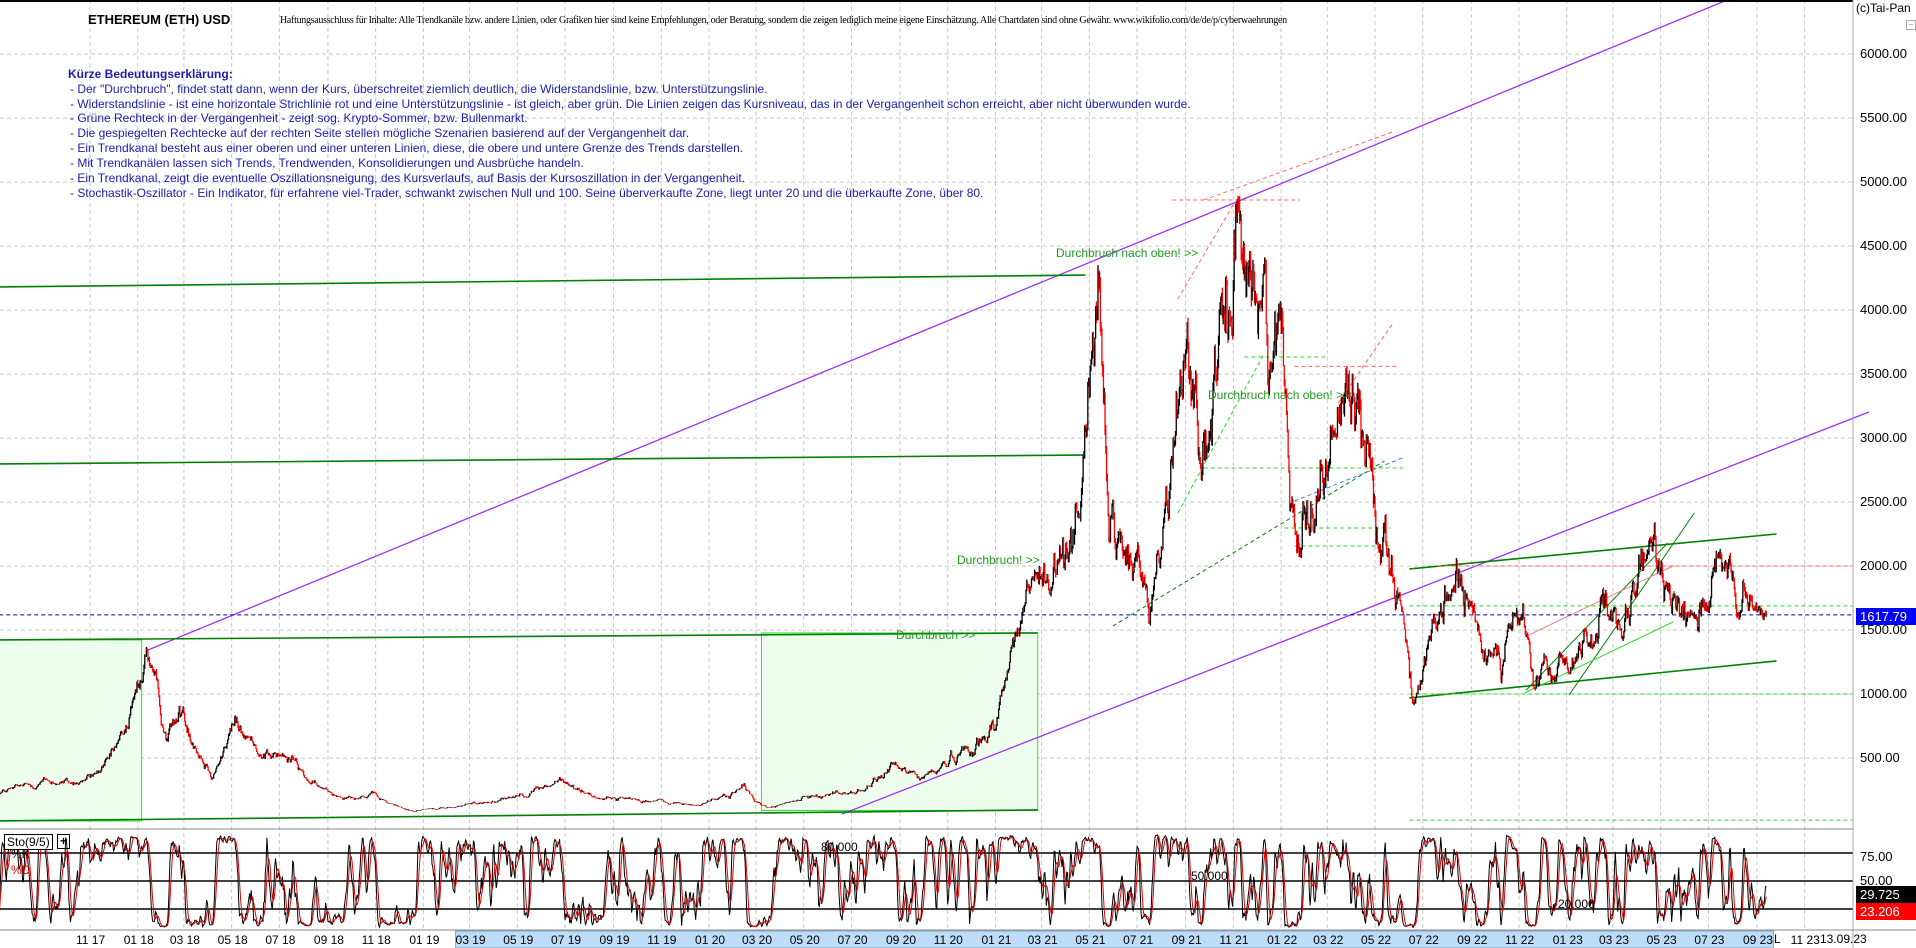 Image resolution: width=1916 pixels, height=948 pixels. What do you see at coordinates (1886, 911) in the screenshot?
I see `d-value-tag: 23.206` at bounding box center [1886, 911].